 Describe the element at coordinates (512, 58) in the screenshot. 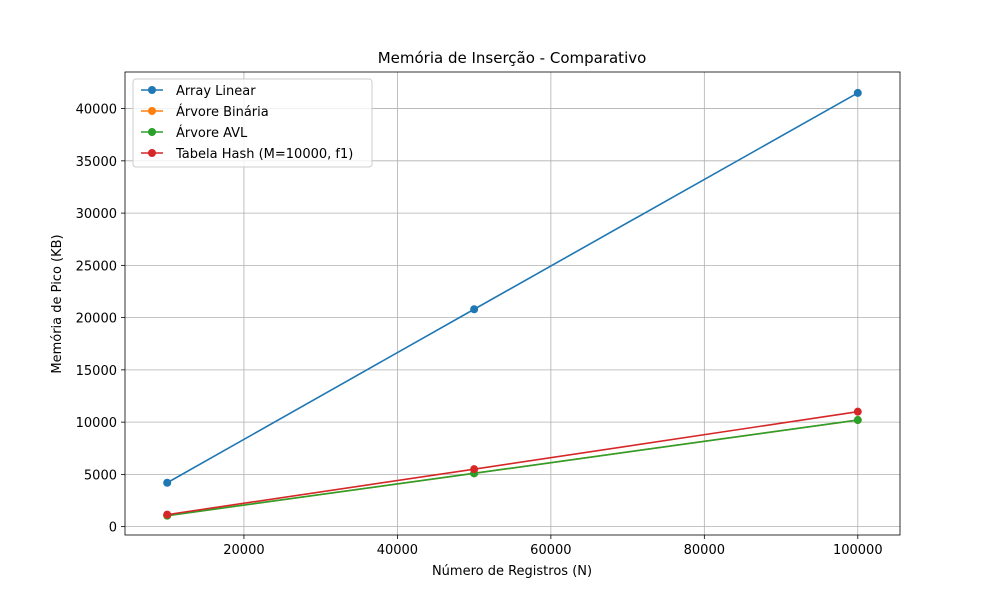

I see `chart-title: Memória de Inserção - Comparativo` at that location.